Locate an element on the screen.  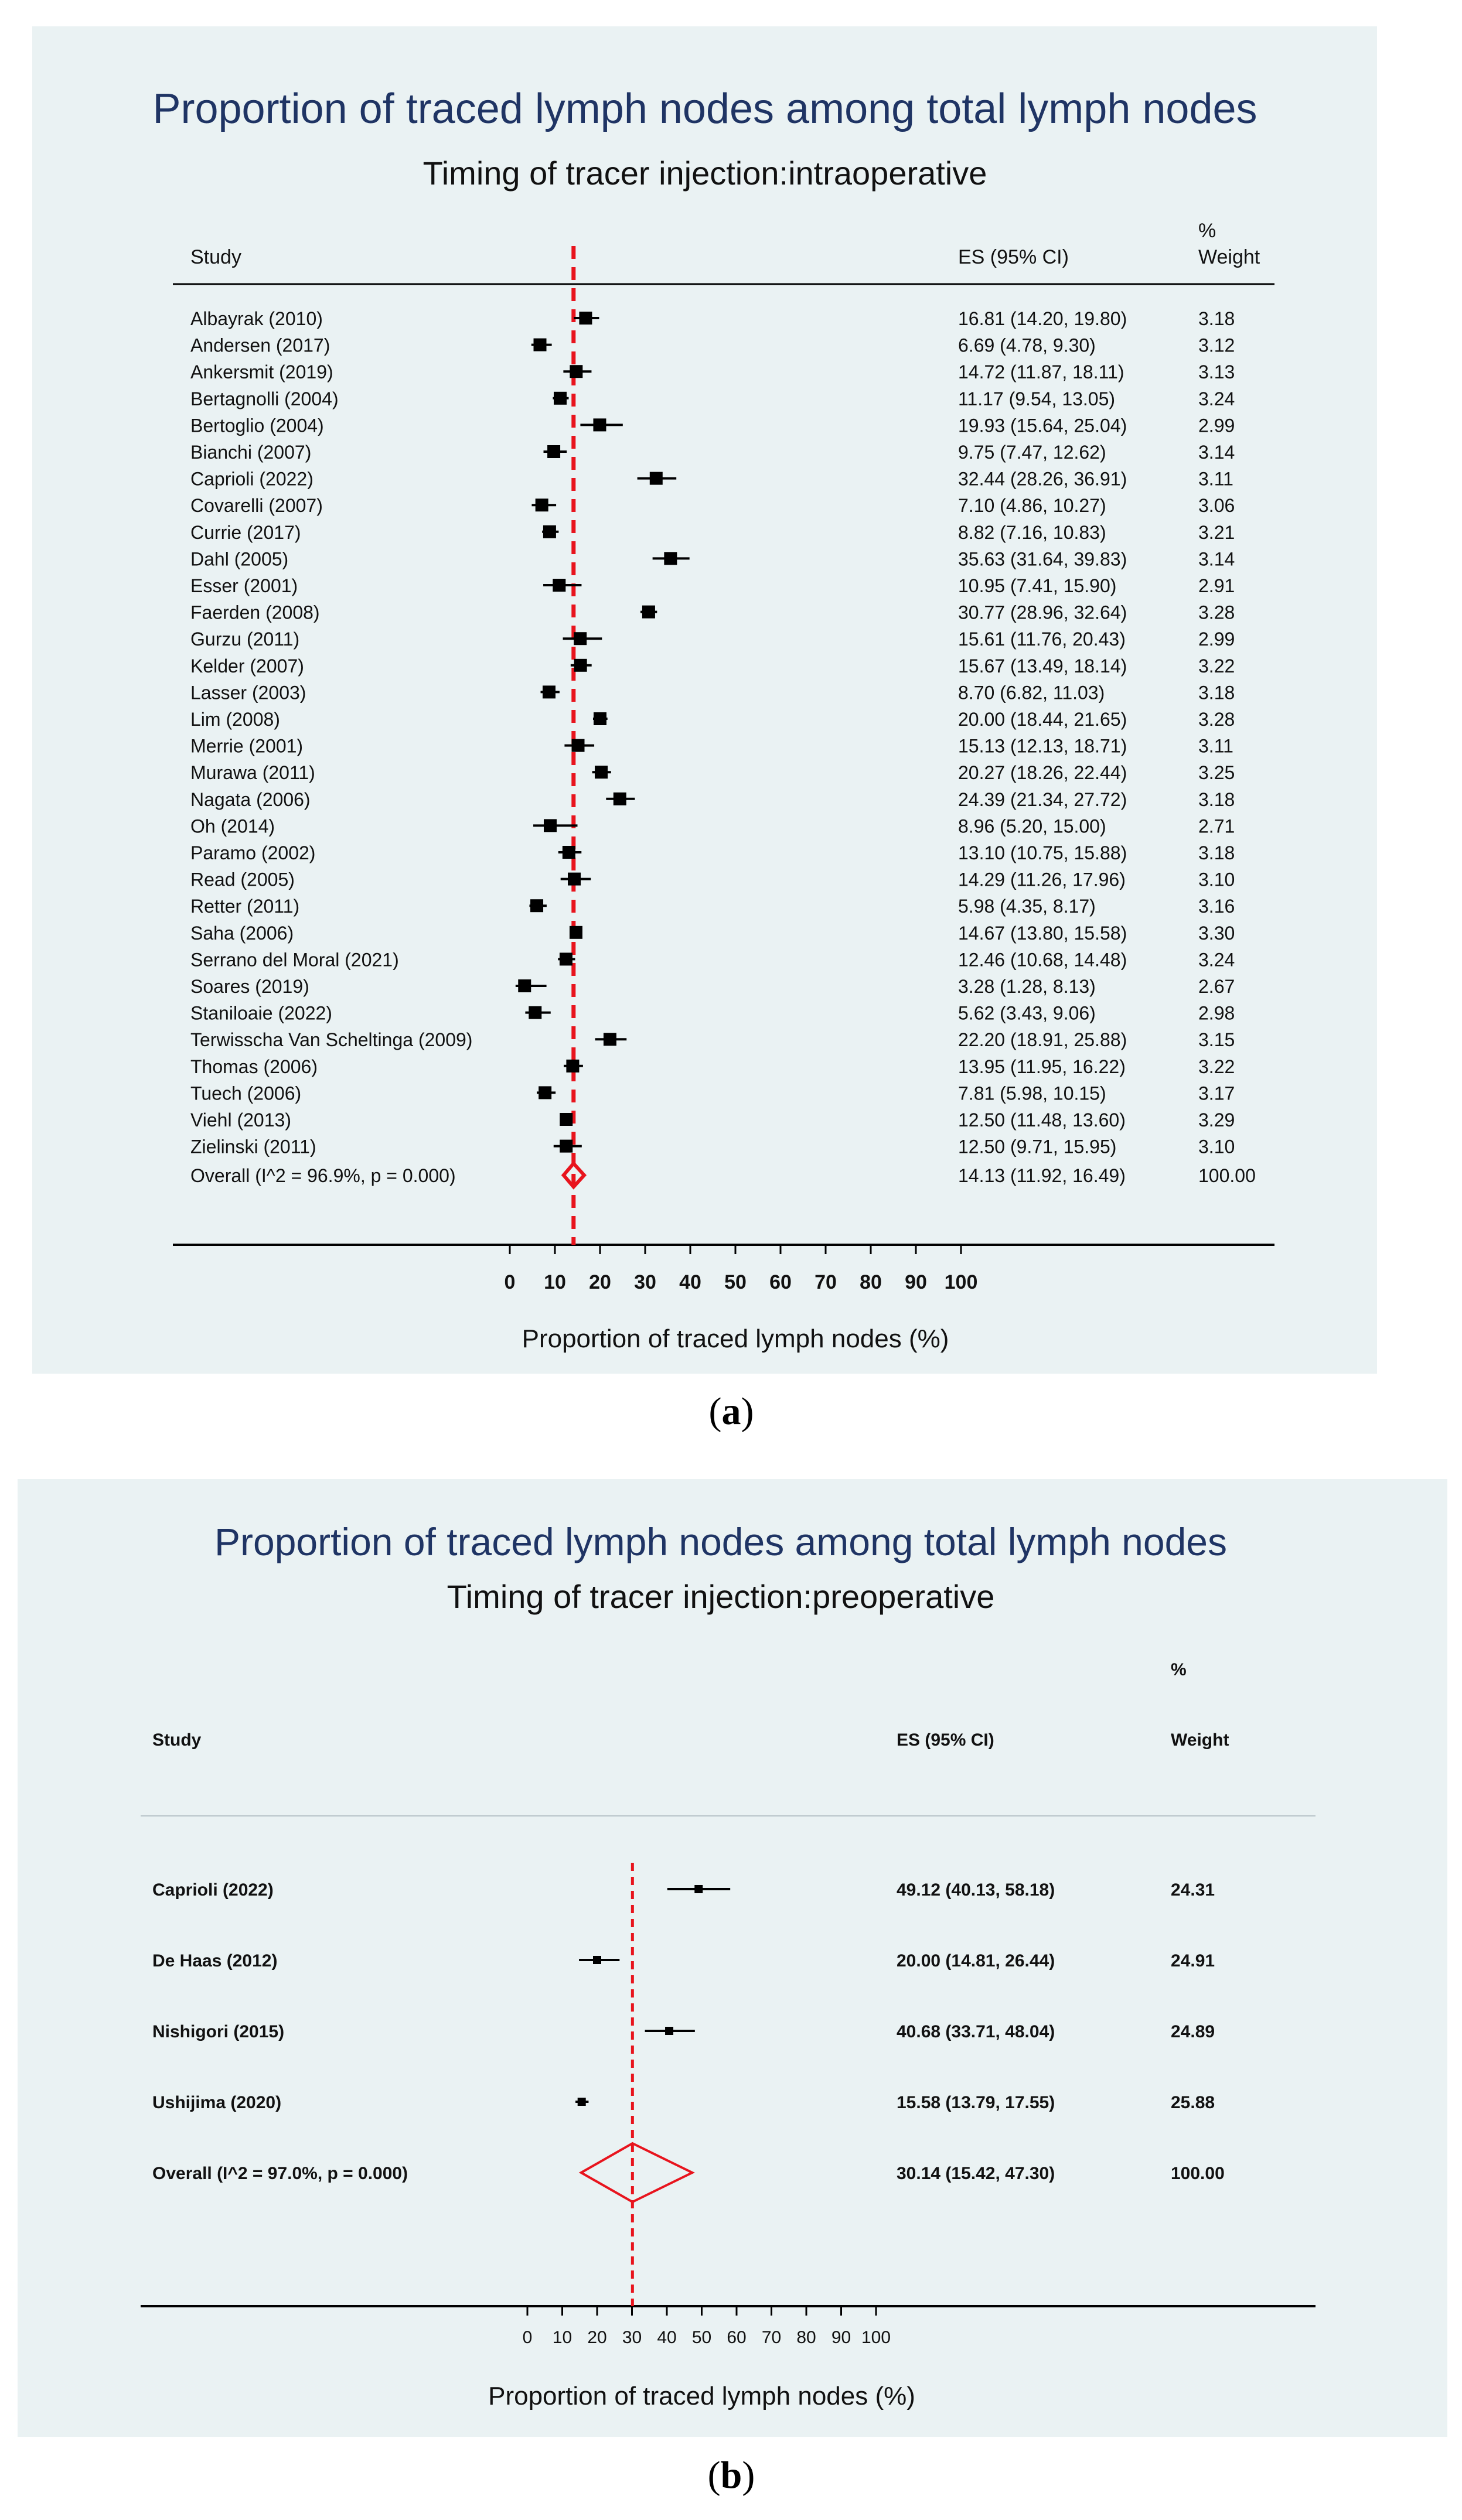
x-tick-label: 10 is located at coordinates (555, 1282).